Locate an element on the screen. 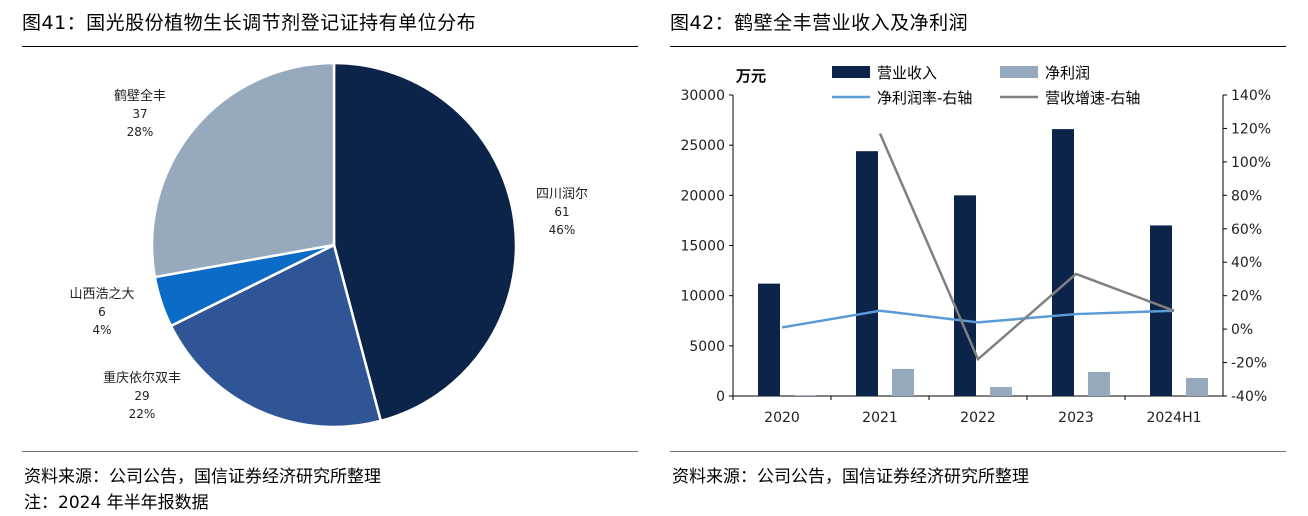 This screenshot has width=1308, height=516. pie-slice-percent: 28% is located at coordinates (140, 132).